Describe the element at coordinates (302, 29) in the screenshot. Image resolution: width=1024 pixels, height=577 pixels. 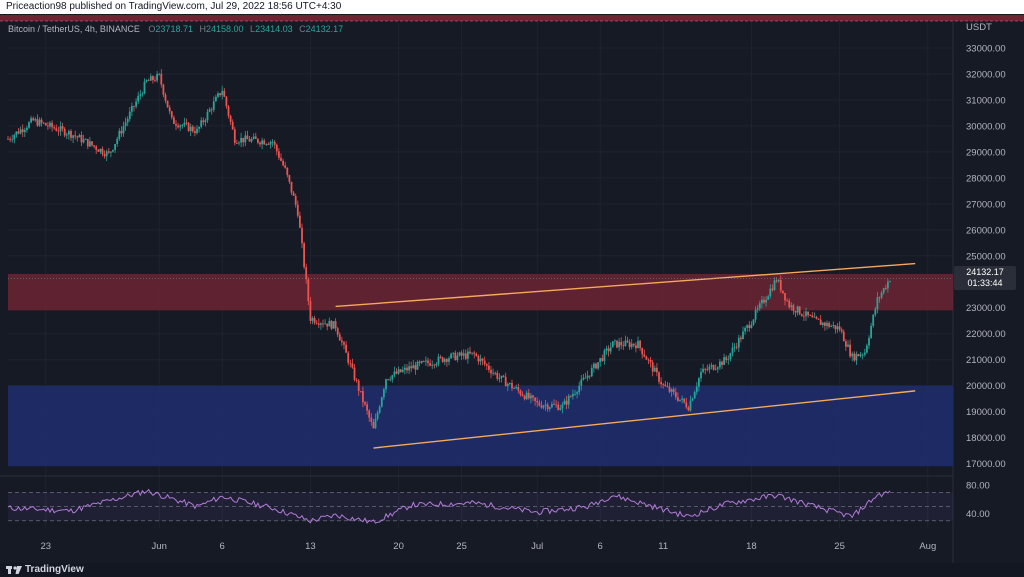
I see `close-label: C` at that location.